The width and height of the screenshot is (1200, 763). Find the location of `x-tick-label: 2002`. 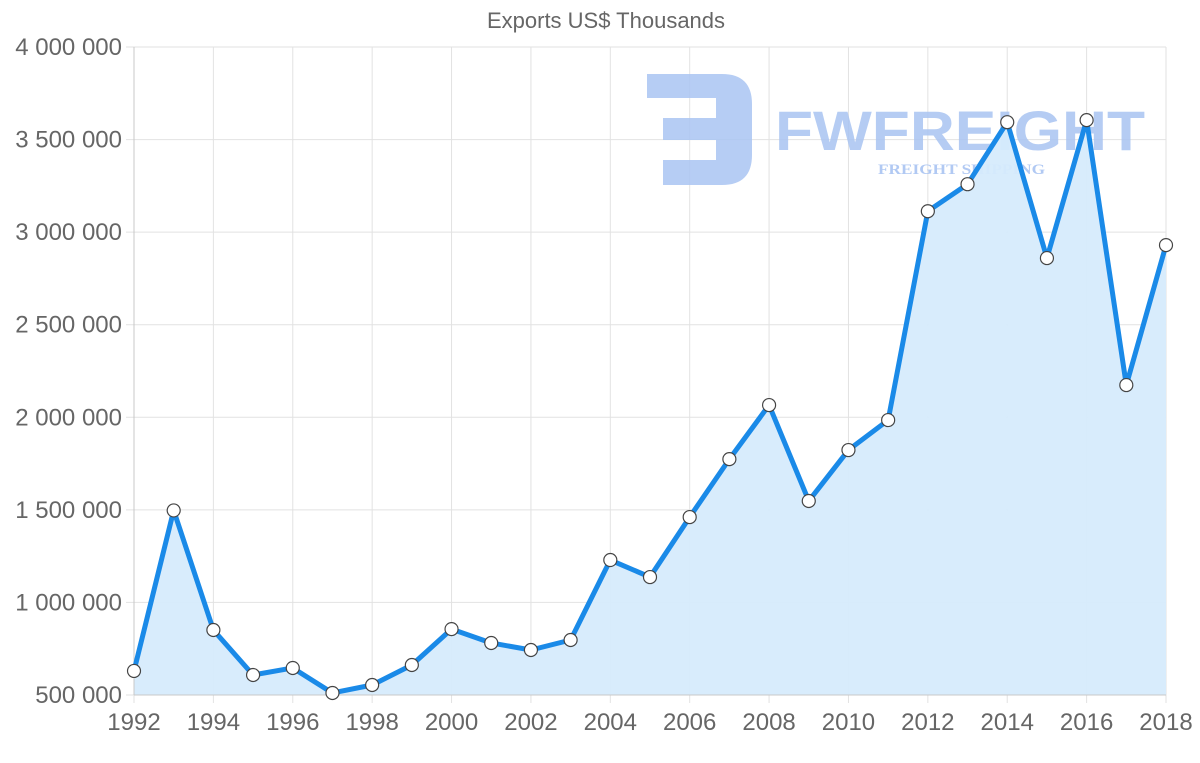

x-tick-label: 2002 is located at coordinates (530, 722).